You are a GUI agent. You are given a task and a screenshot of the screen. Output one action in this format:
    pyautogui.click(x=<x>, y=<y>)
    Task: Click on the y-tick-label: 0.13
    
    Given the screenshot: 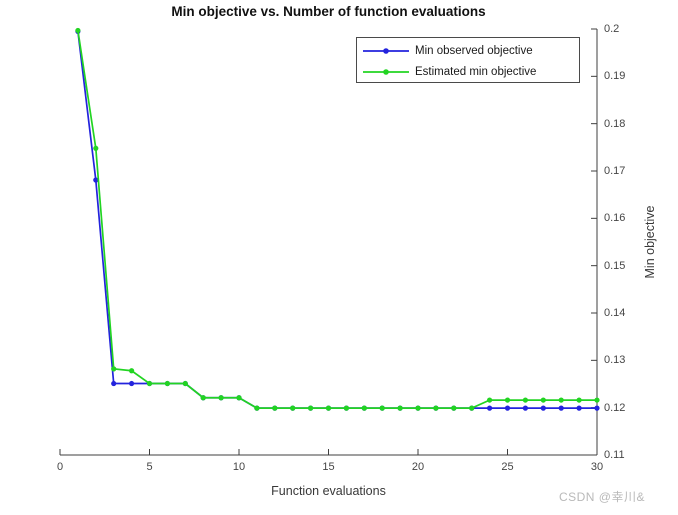 What is the action you would take?
    pyautogui.click(x=615, y=360)
    